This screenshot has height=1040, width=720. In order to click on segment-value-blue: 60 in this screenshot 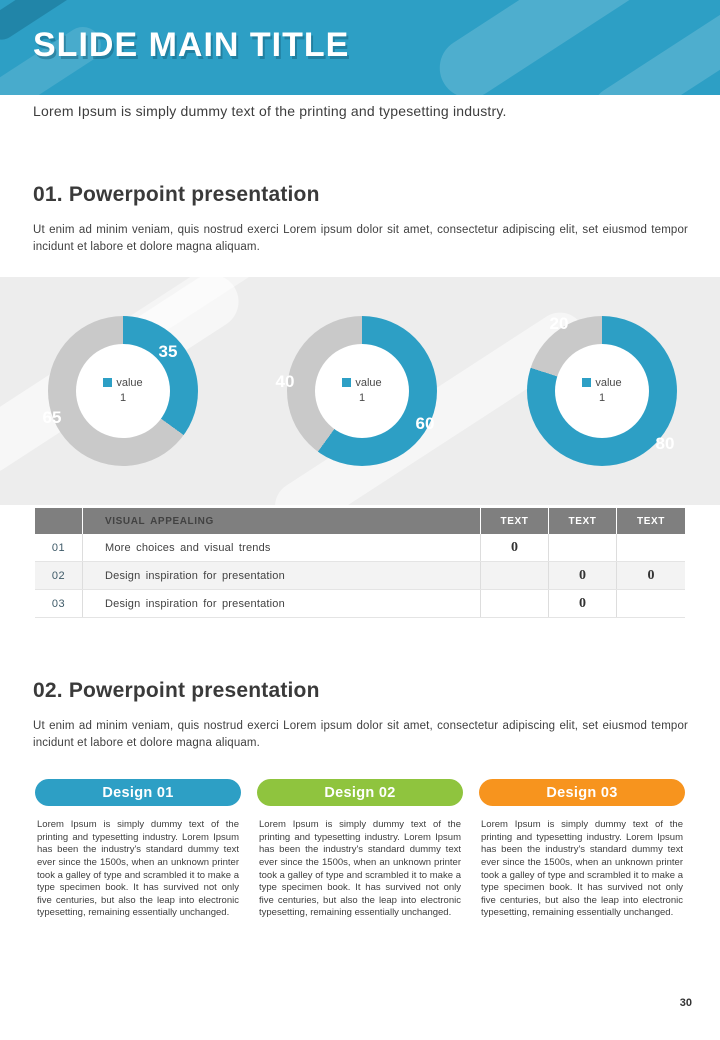, I will do `click(425, 423)`.